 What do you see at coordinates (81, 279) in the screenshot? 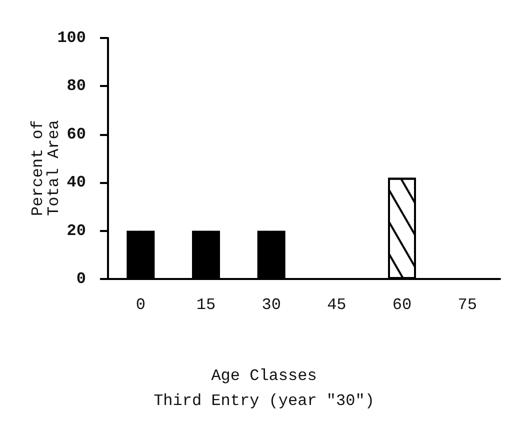
I see `y-tick-label: 0` at bounding box center [81, 279].